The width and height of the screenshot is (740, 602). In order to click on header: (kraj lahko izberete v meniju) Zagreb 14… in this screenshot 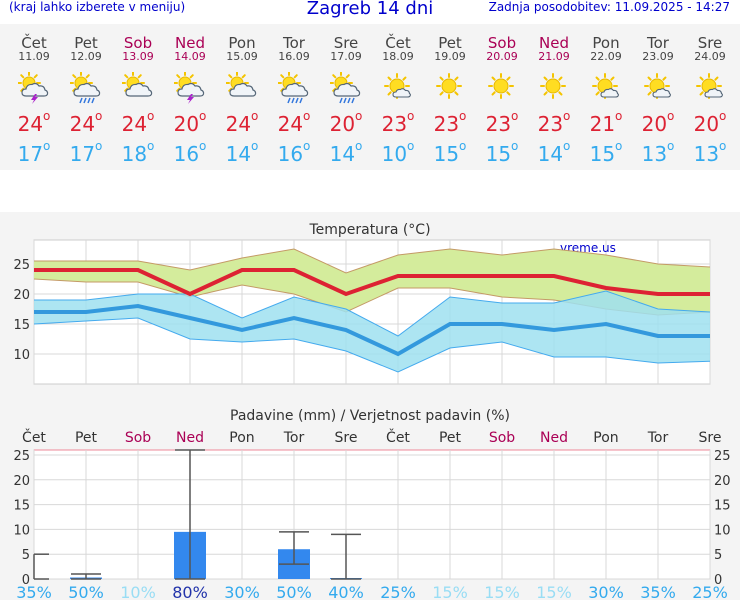, I will do `click(370, 11)`.